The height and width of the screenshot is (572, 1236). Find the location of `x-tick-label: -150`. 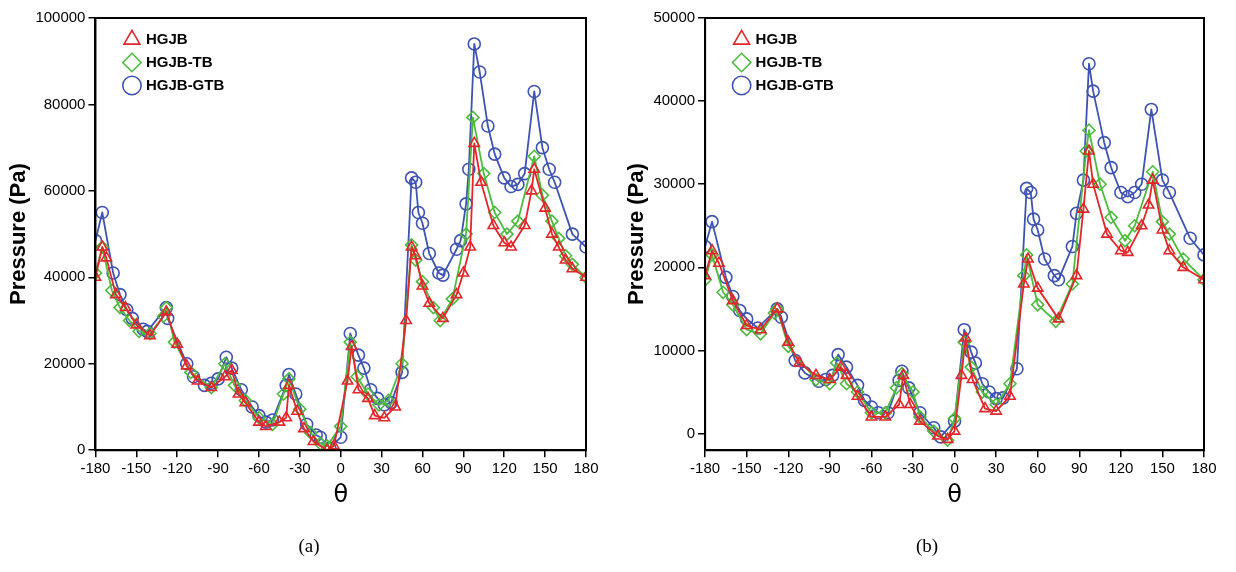

x-tick-label: -150 is located at coordinates (136, 468).